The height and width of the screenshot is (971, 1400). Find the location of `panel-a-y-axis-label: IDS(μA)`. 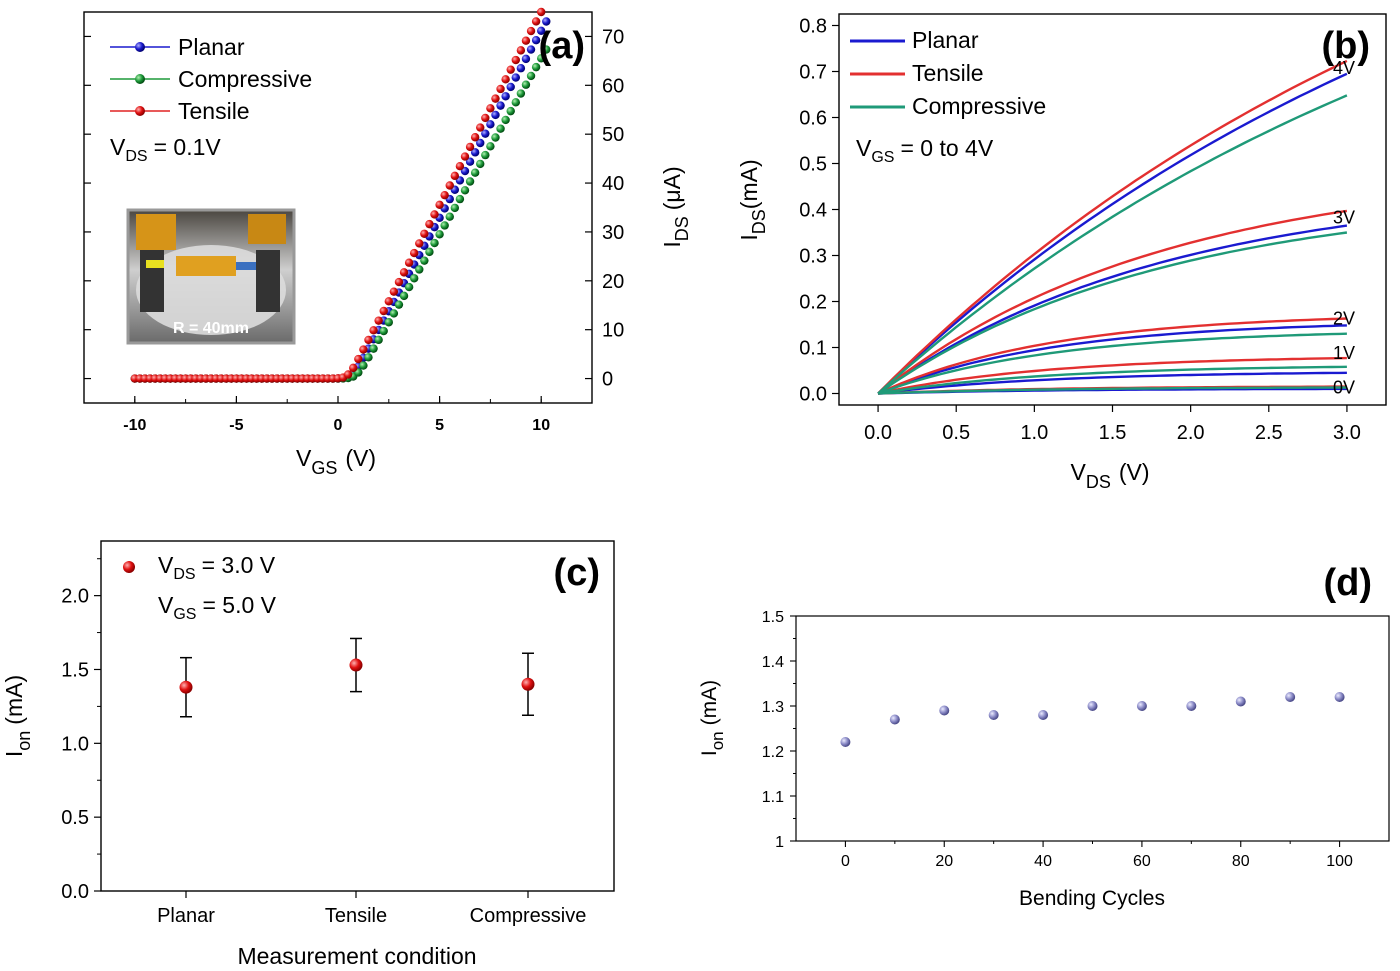

panel-a-y-axis-label: IDS(μA) is located at coordinates (675, 206).